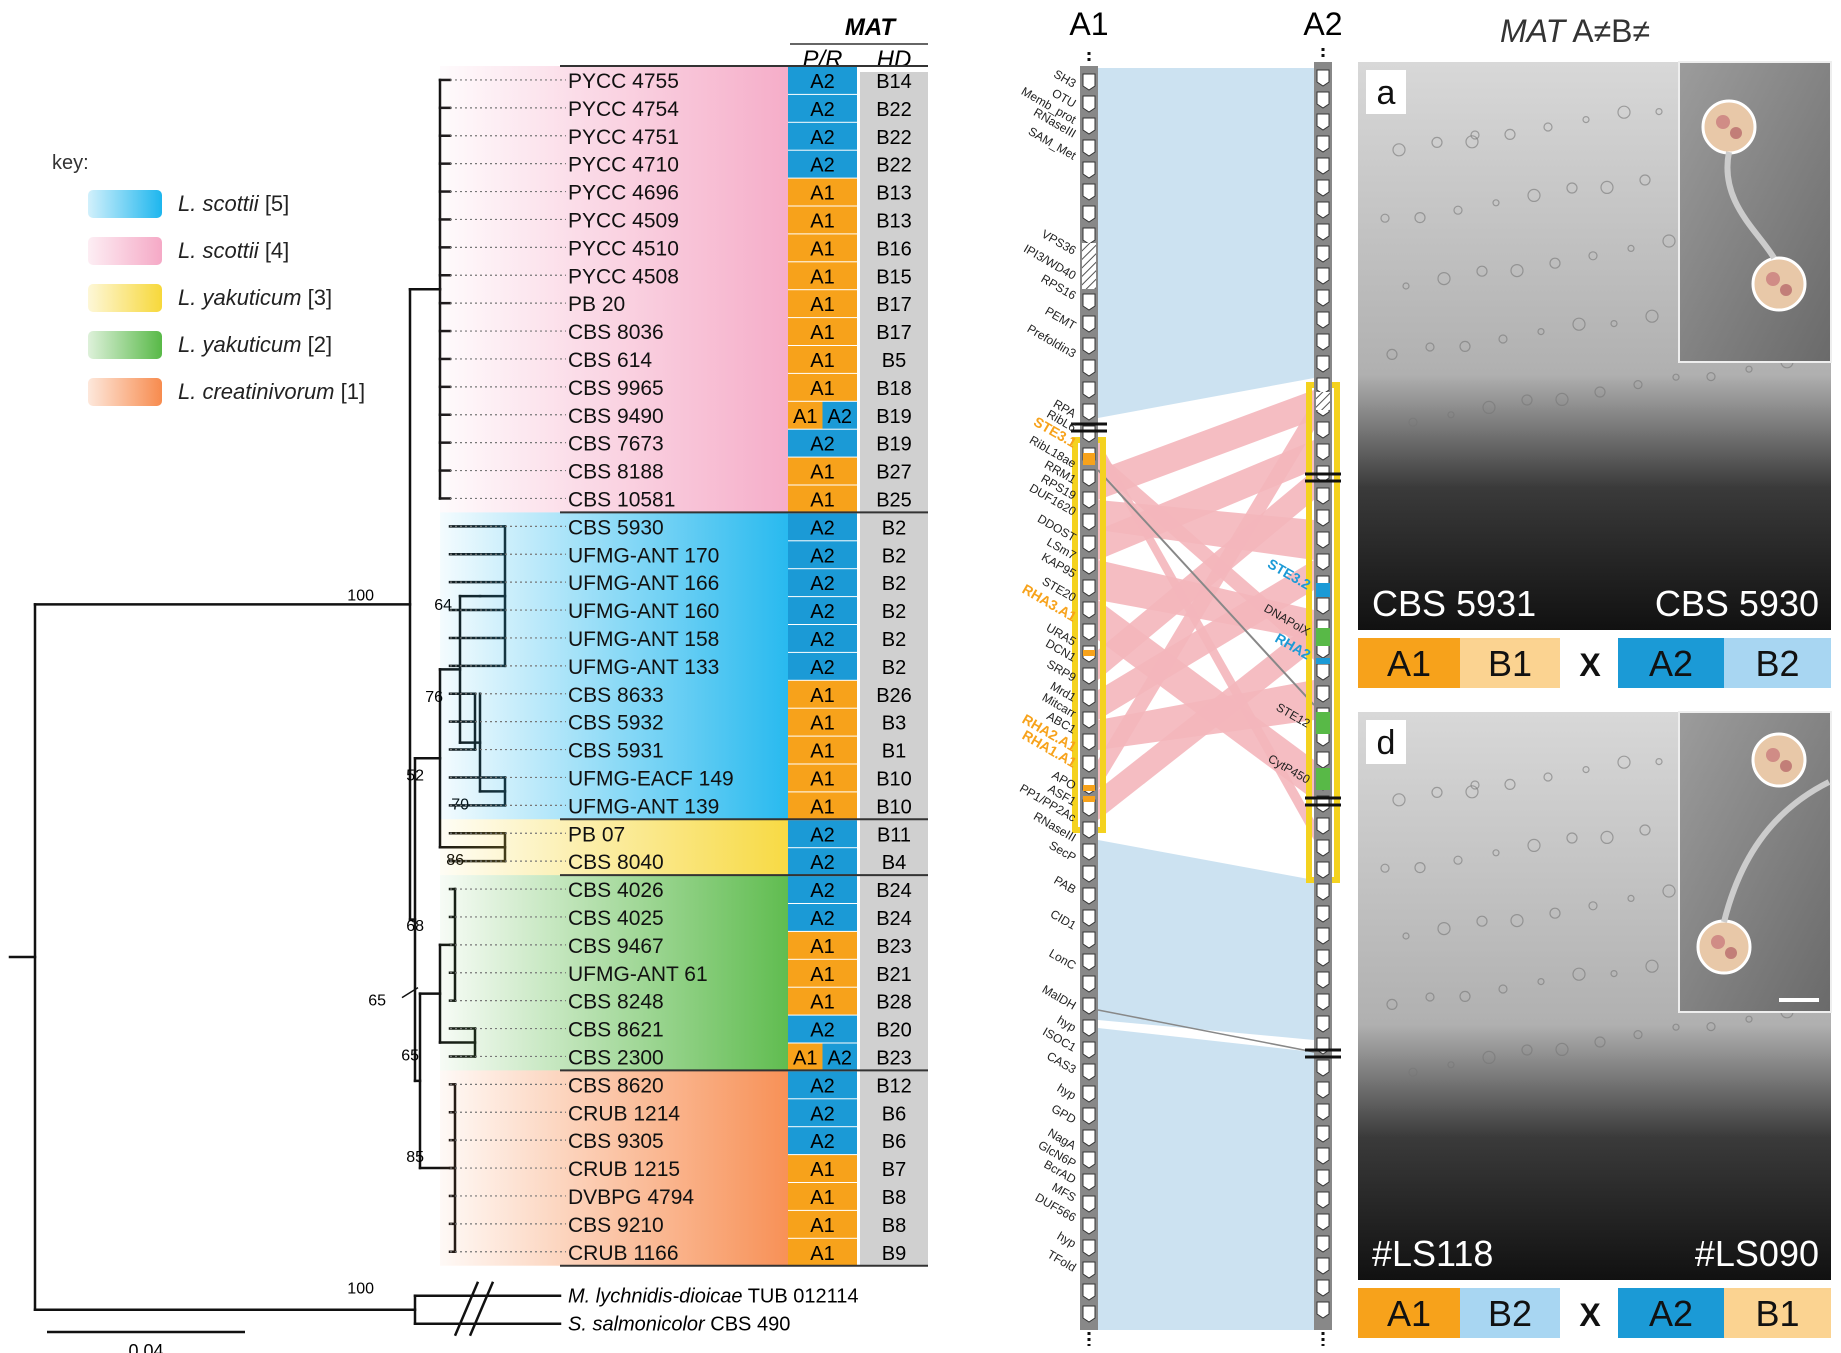  What do you see at coordinates (623, 165) in the screenshot?
I see `strain-name: PYCC 4710` at bounding box center [623, 165].